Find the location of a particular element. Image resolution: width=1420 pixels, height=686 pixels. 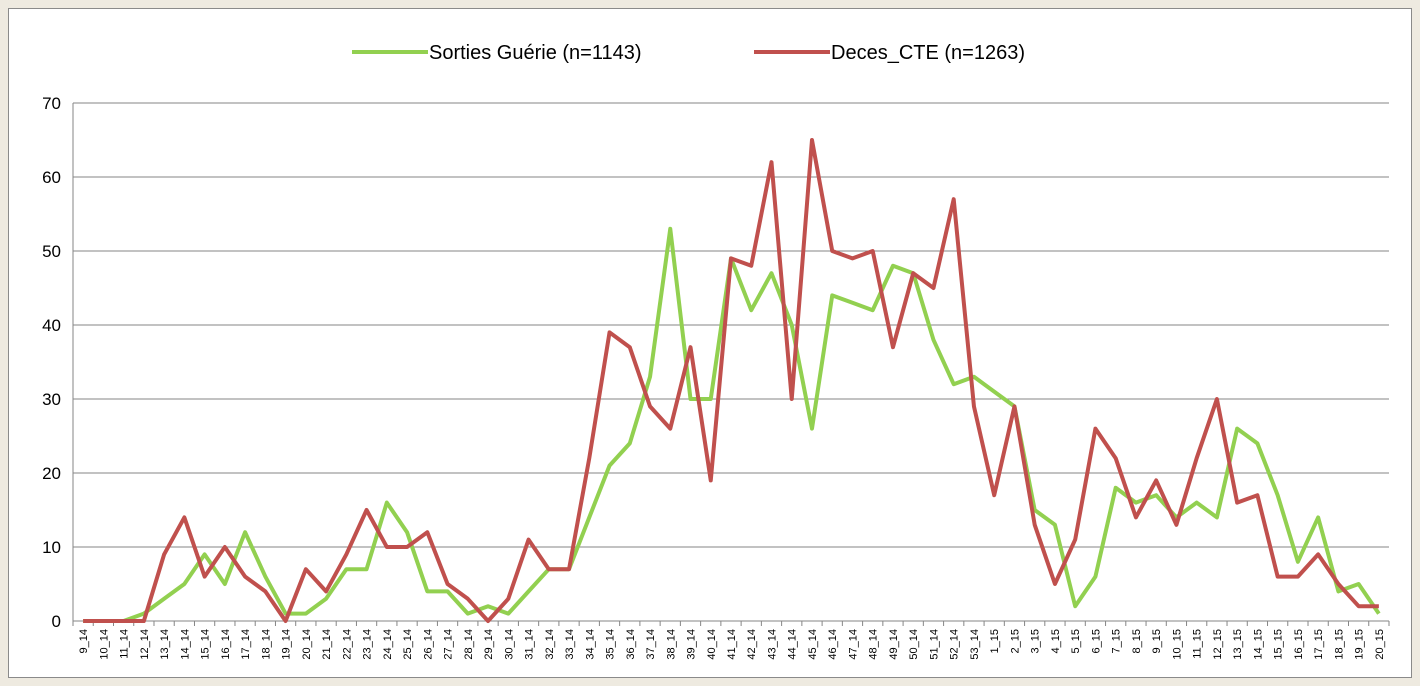

x-tick-label: 53_14 is located at coordinates (975, 644).